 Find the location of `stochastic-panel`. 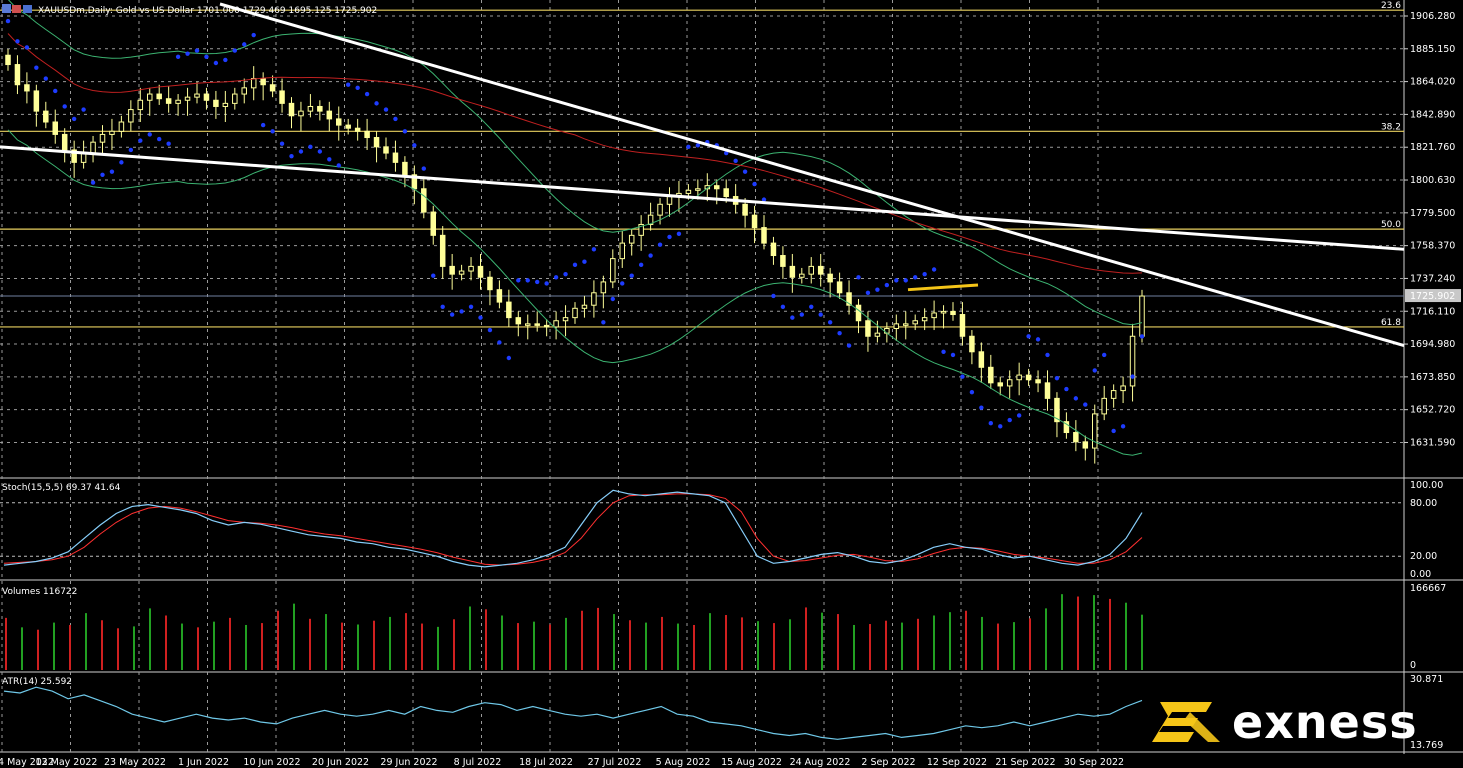

stochastic-panel is located at coordinates (573, 528).